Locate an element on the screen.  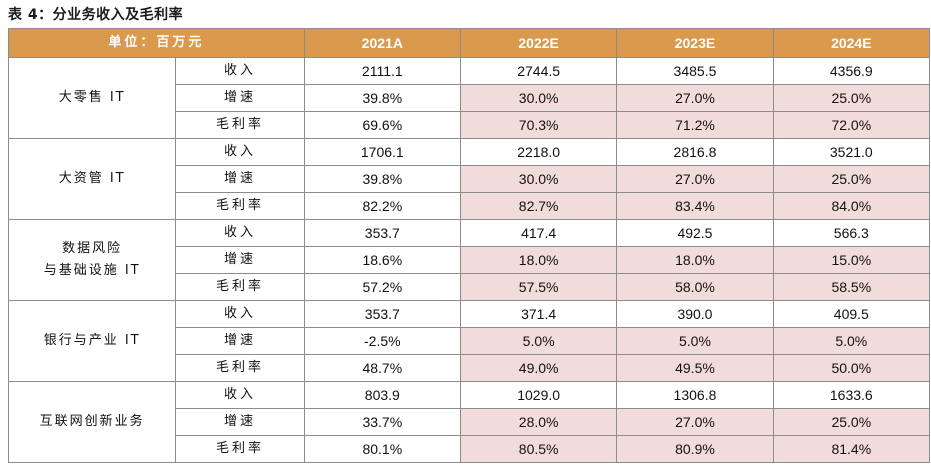
value-cell: 3521.0 is located at coordinates (851, 152).